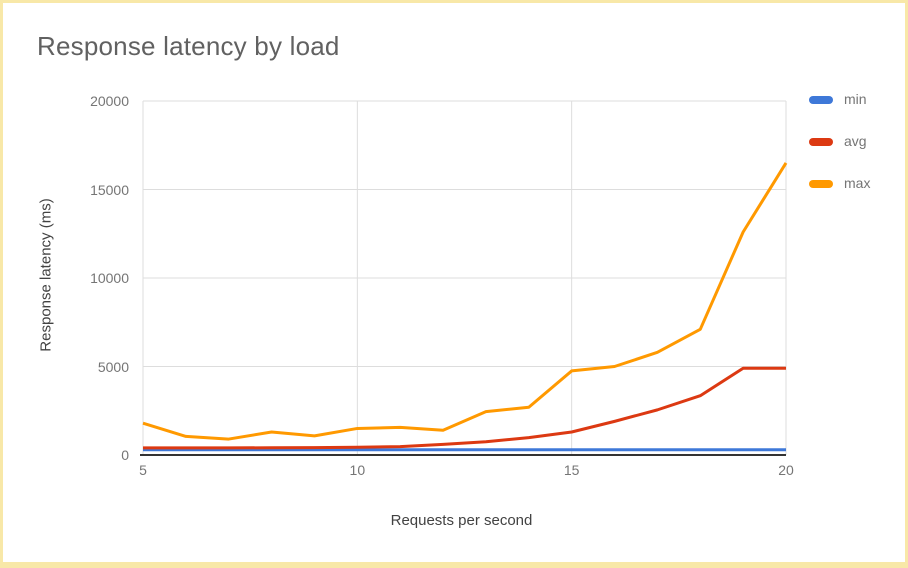 The image size is (908, 568). Describe the element at coordinates (464, 408) in the screenshot. I see `series-line-avg` at that location.